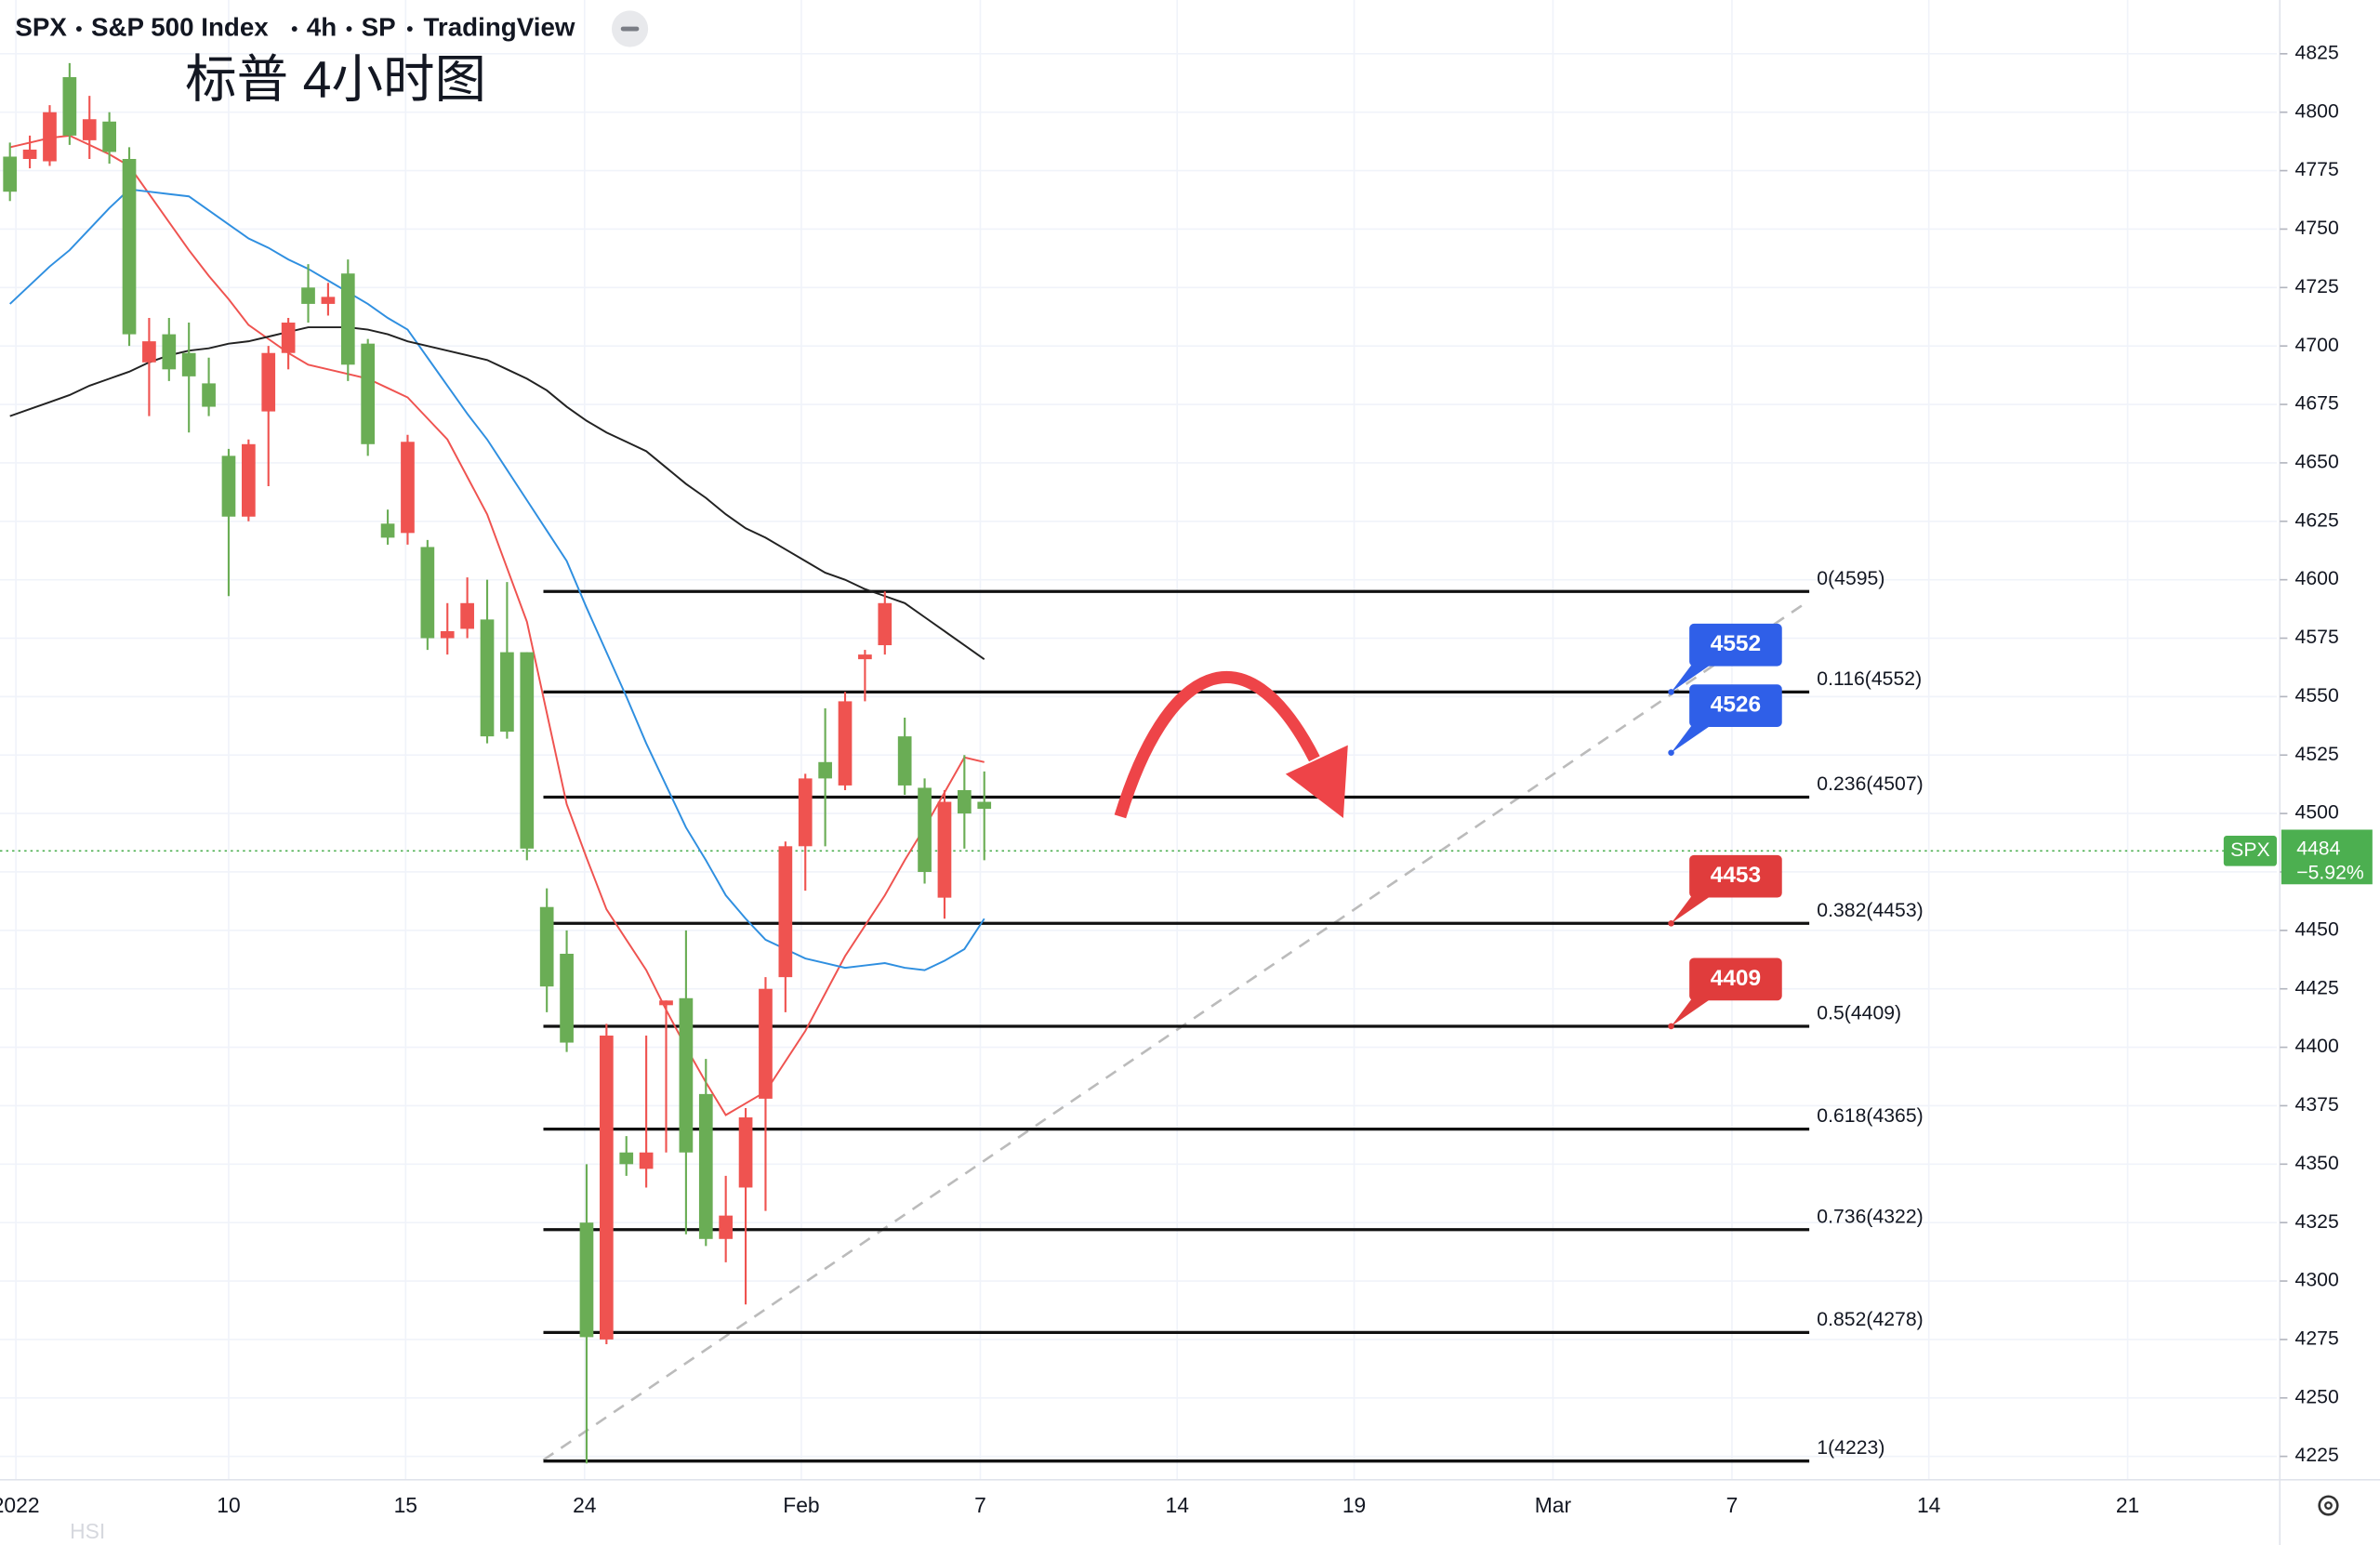  I want to click on last-price-box, so click(2327, 857).